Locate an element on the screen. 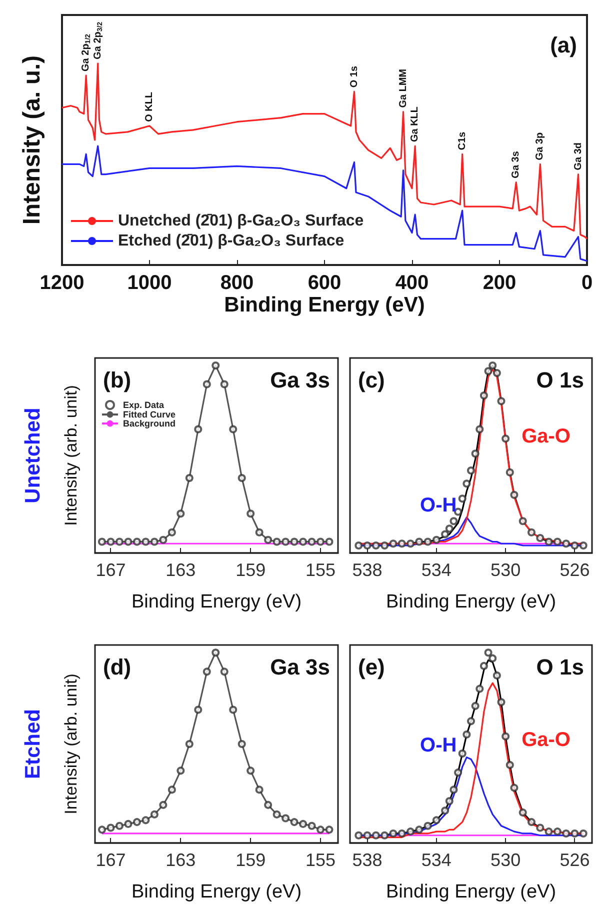 Image resolution: width=597 pixels, height=907 pixels. legend-label: Background is located at coordinates (149, 423).